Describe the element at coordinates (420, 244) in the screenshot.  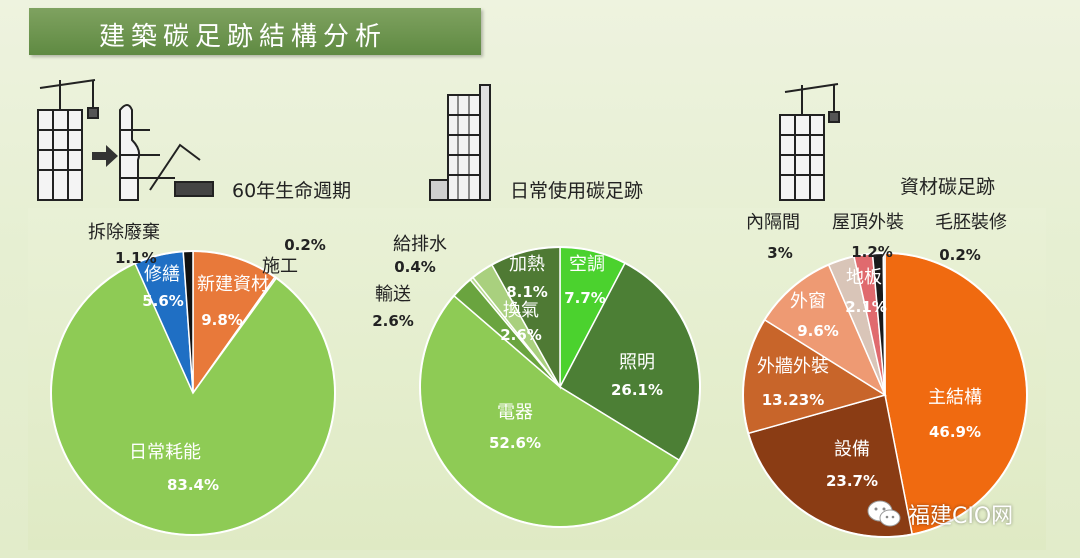
I see `slice-label: 給排水` at that location.